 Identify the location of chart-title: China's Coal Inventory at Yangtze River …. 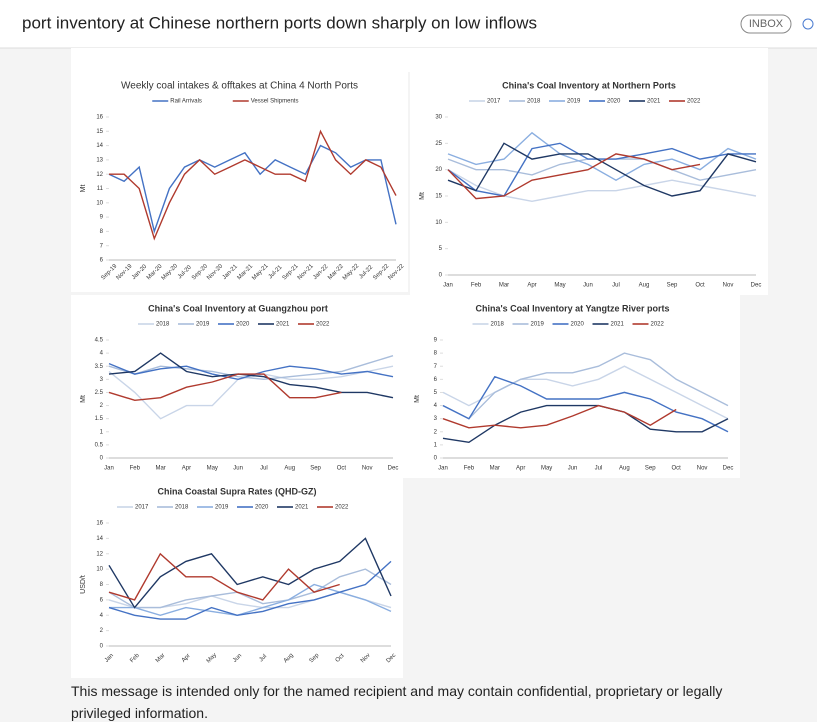
(572, 308).